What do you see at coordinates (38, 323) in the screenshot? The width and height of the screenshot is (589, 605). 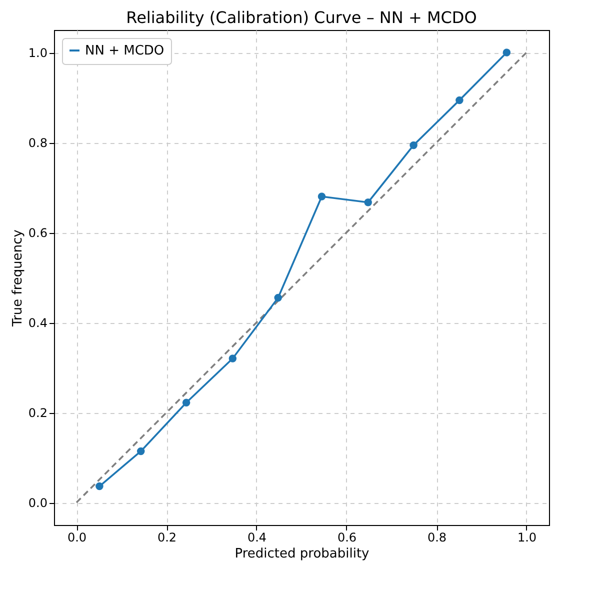 I see `y-tick-label: 0.4` at bounding box center [38, 323].